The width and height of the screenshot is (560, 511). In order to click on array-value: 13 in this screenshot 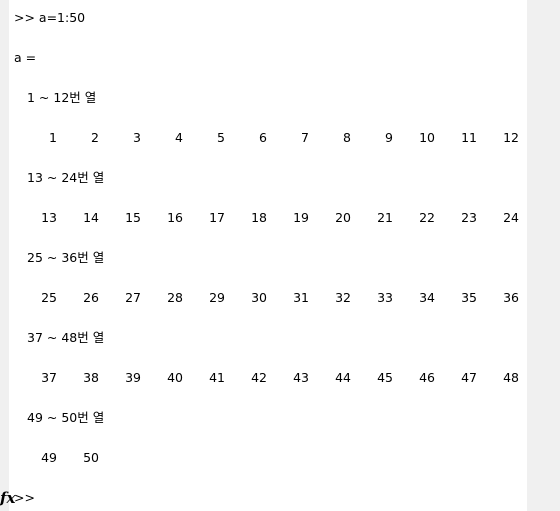, I will do `click(49, 217)`.